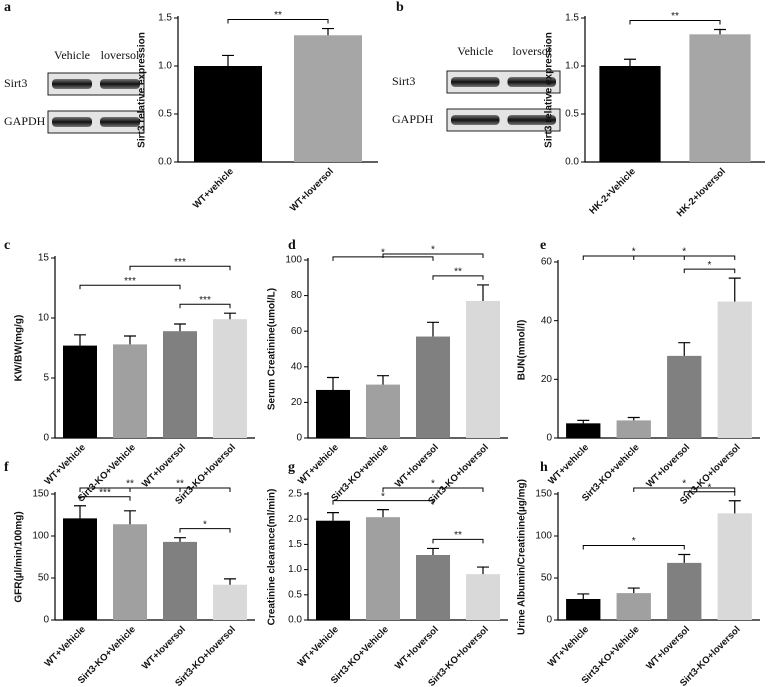  I want to click on y-tick-label: 10, so click(44, 318).